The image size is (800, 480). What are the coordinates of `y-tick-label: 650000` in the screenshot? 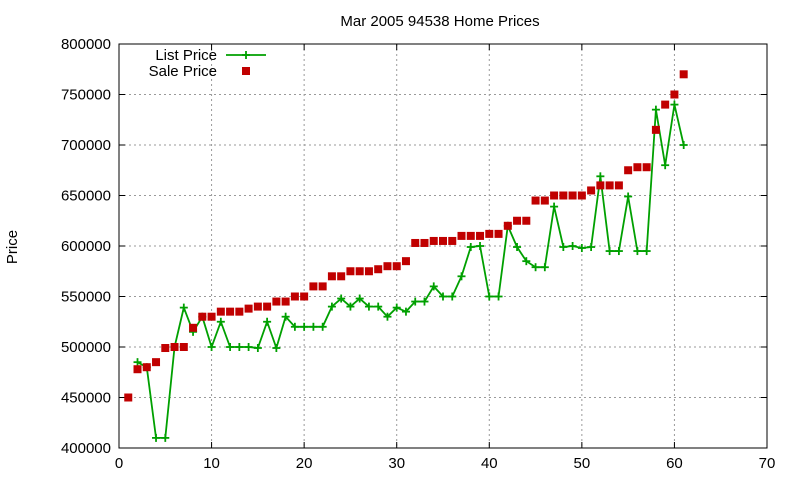 It's located at (86, 196).